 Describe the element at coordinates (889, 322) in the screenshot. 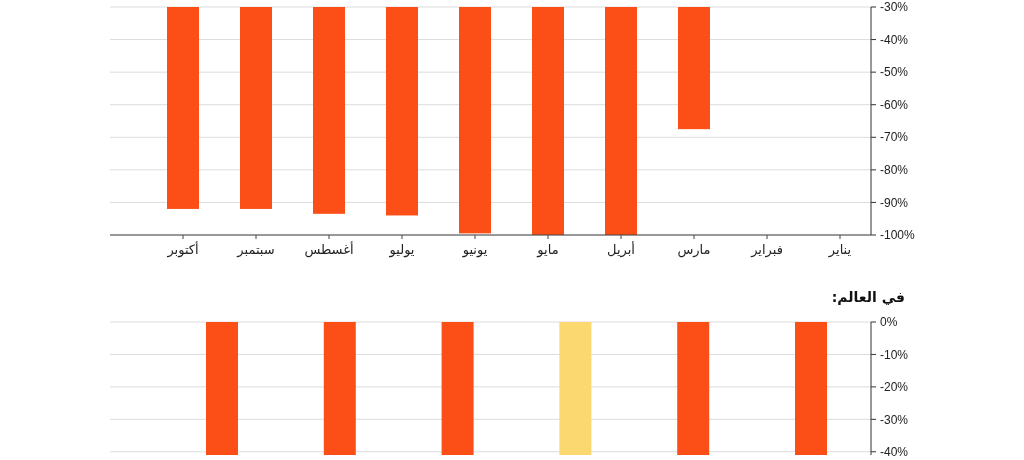

I see `y-tick-label: 0%` at that location.